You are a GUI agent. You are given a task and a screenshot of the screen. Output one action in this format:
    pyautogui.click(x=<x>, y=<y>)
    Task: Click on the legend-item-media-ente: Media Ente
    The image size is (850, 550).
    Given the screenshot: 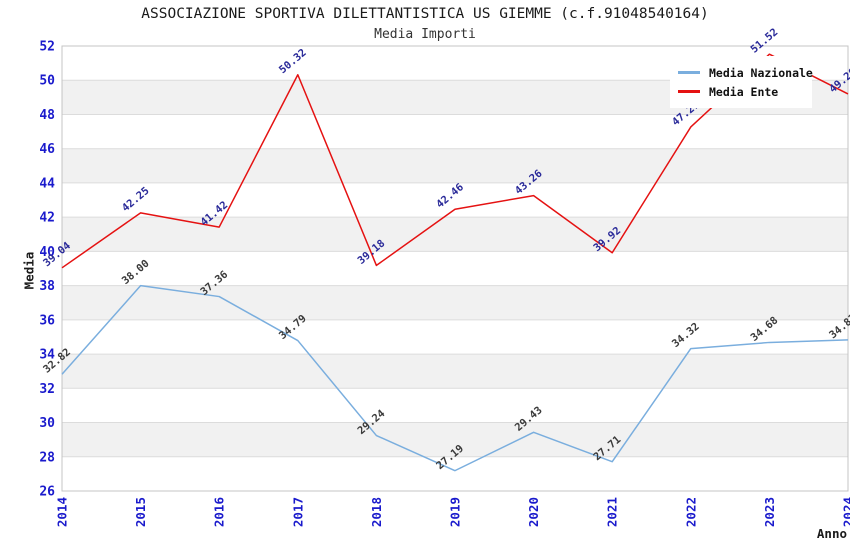 What is the action you would take?
    pyautogui.click(x=745, y=91)
    